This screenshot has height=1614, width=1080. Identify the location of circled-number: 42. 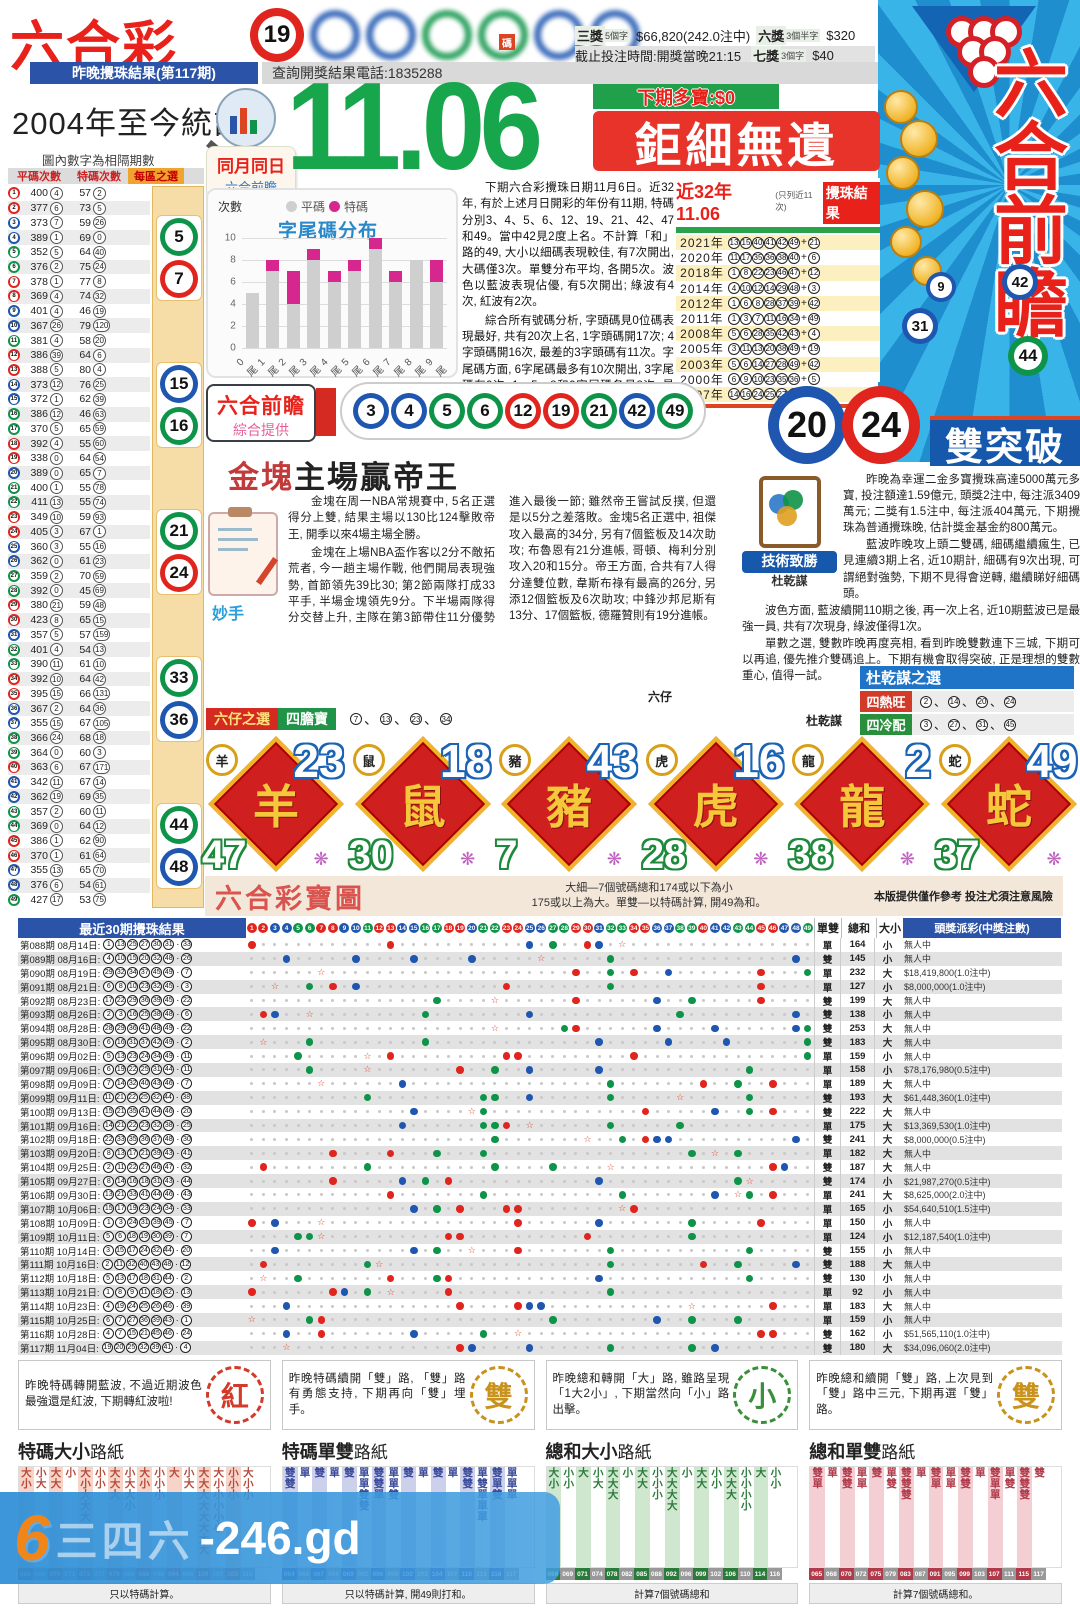
(782, 333).